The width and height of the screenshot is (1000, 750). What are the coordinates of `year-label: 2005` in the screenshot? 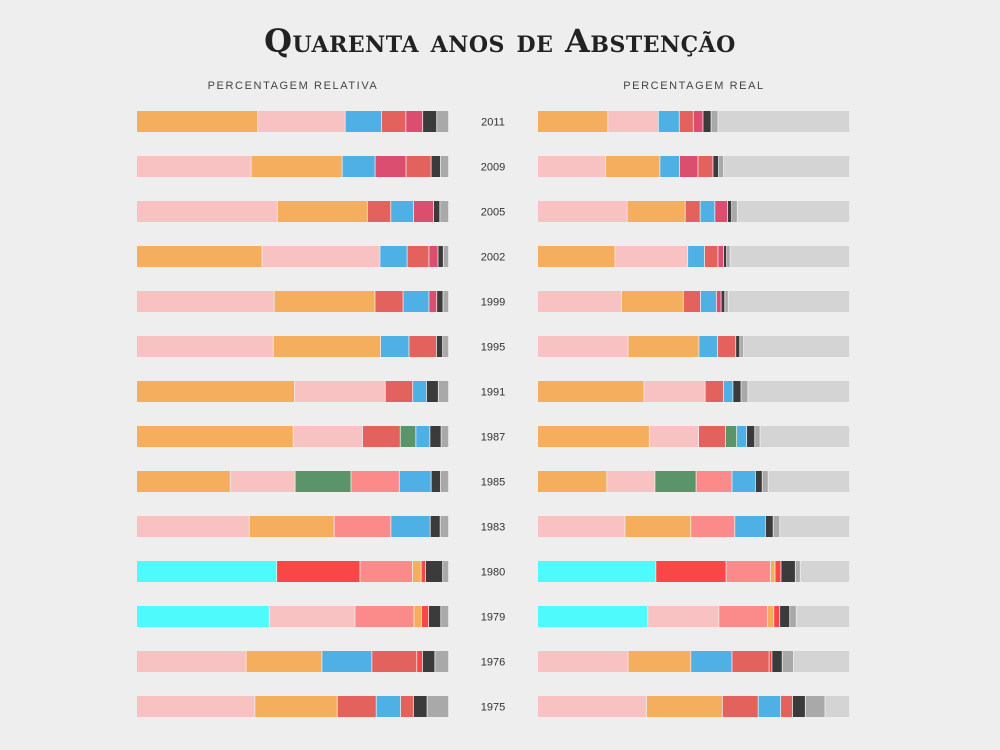 It's located at (493, 213).